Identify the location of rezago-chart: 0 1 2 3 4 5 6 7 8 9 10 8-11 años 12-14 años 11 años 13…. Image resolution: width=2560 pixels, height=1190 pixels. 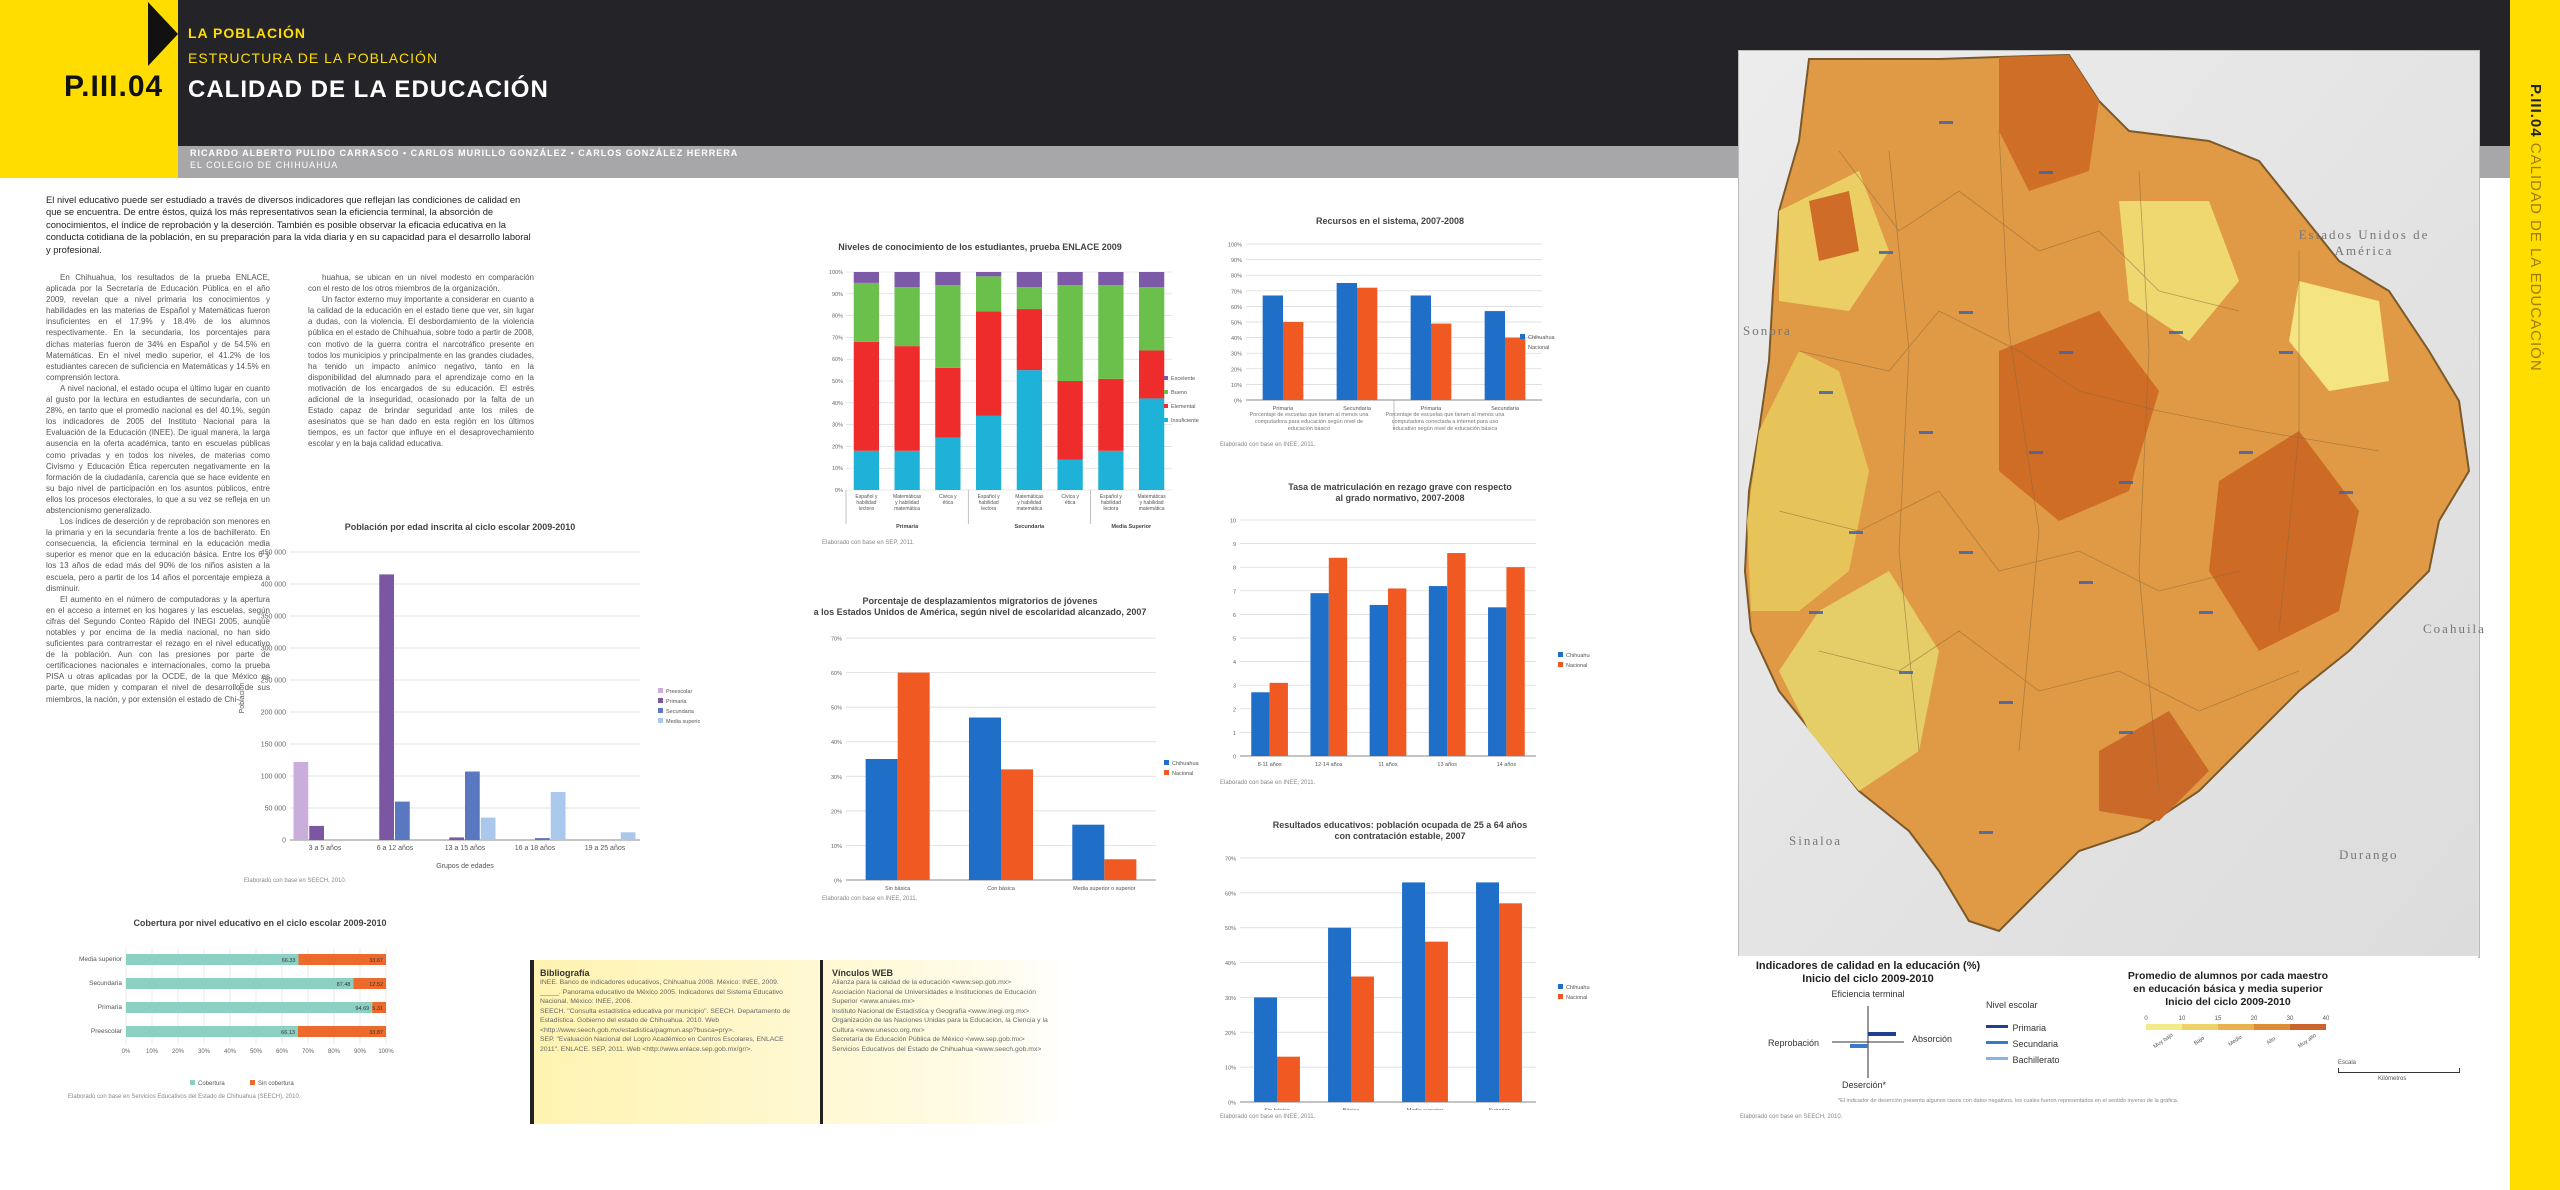
(1410, 644).